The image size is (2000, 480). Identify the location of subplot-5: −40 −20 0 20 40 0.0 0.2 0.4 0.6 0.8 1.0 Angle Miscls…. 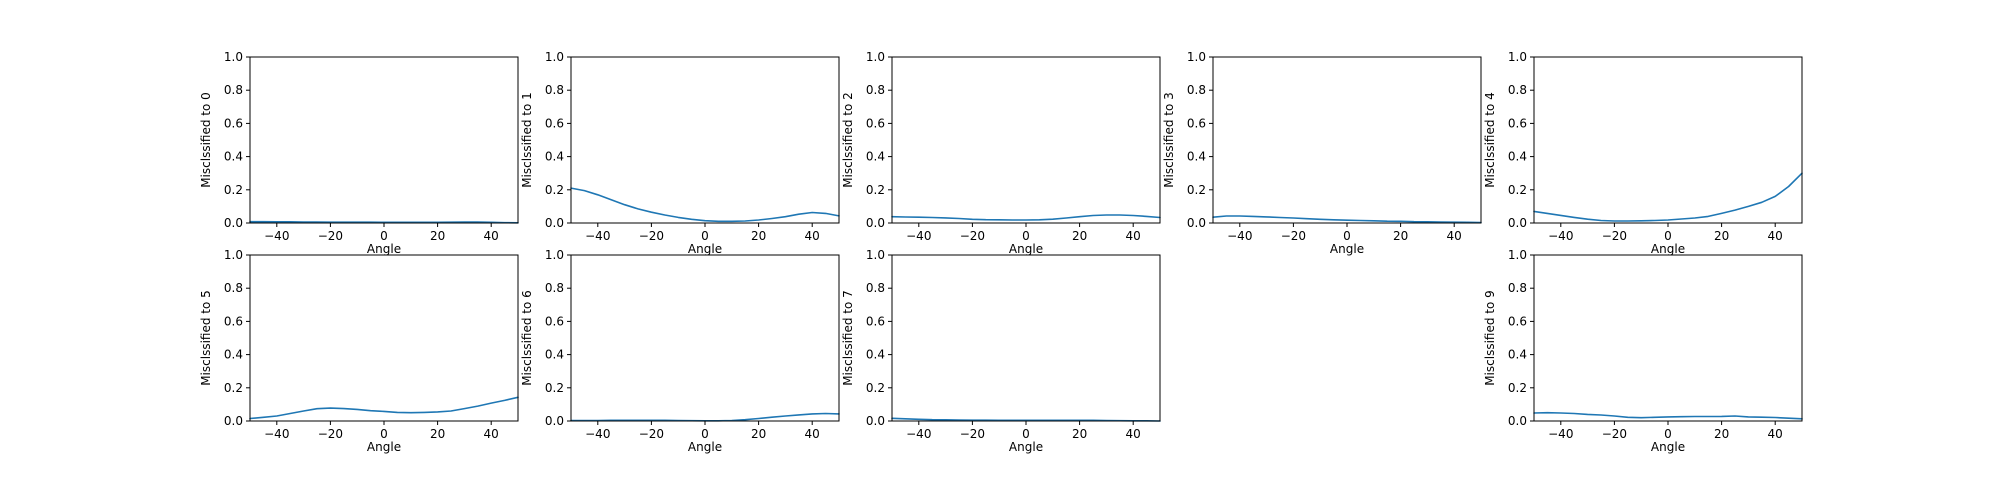
(359, 351).